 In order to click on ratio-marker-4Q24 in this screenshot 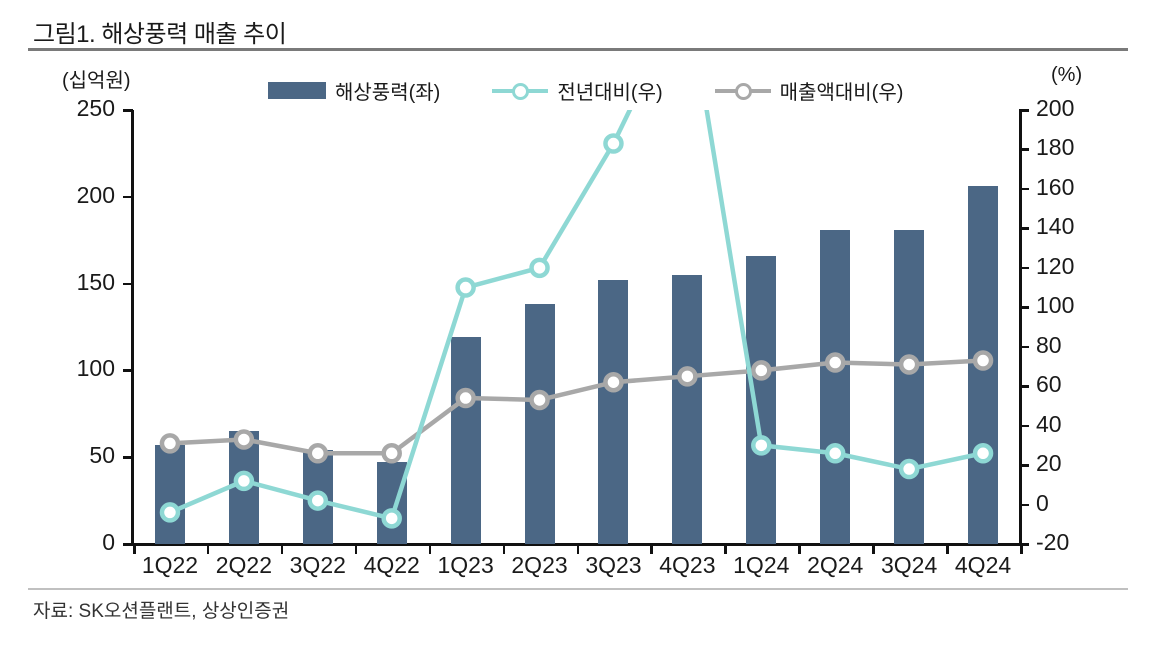, I will do `click(983, 360)`.